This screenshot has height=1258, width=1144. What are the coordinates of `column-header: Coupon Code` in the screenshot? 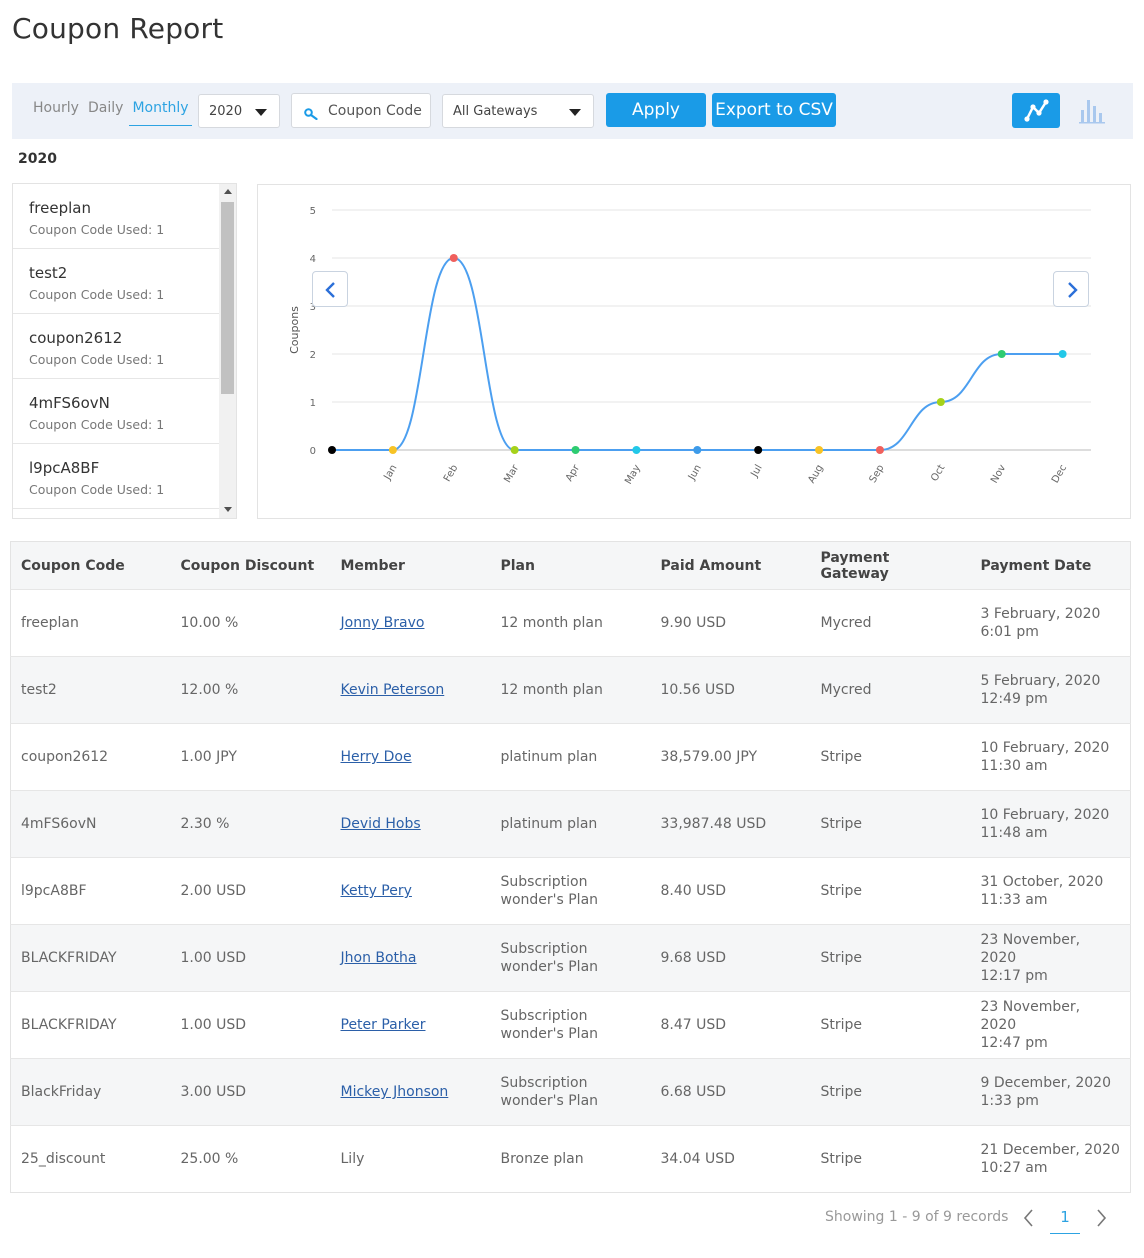 It's located at (90, 565).